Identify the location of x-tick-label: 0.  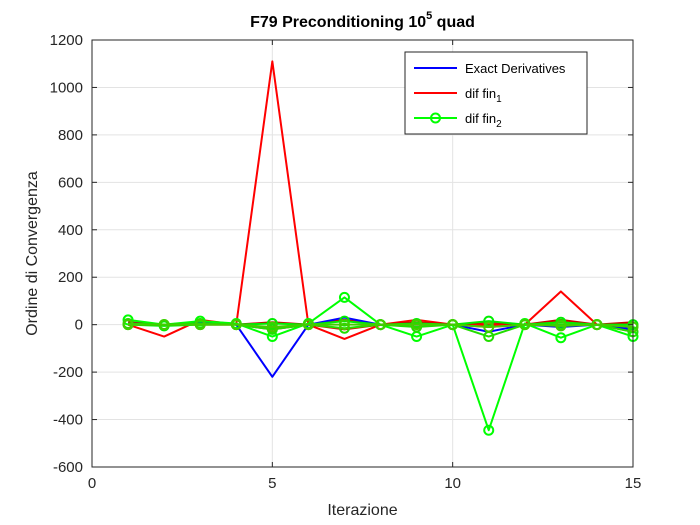
(92, 483).